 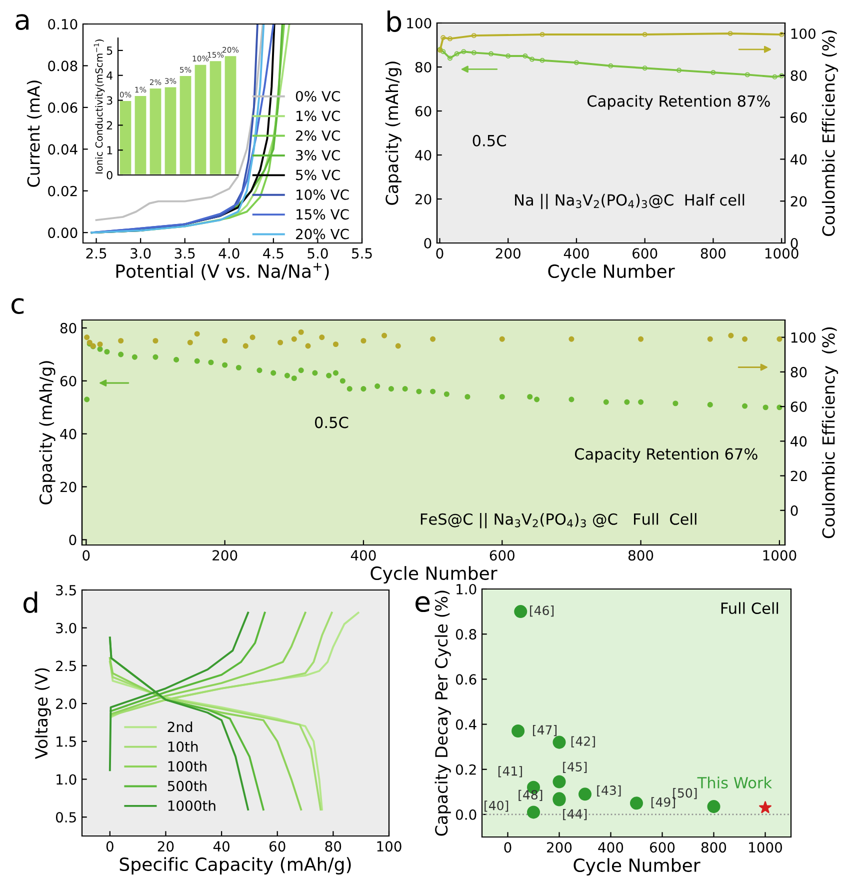 What do you see at coordinates (575, 814) in the screenshot?
I see `annotation: [44]` at bounding box center [575, 814].